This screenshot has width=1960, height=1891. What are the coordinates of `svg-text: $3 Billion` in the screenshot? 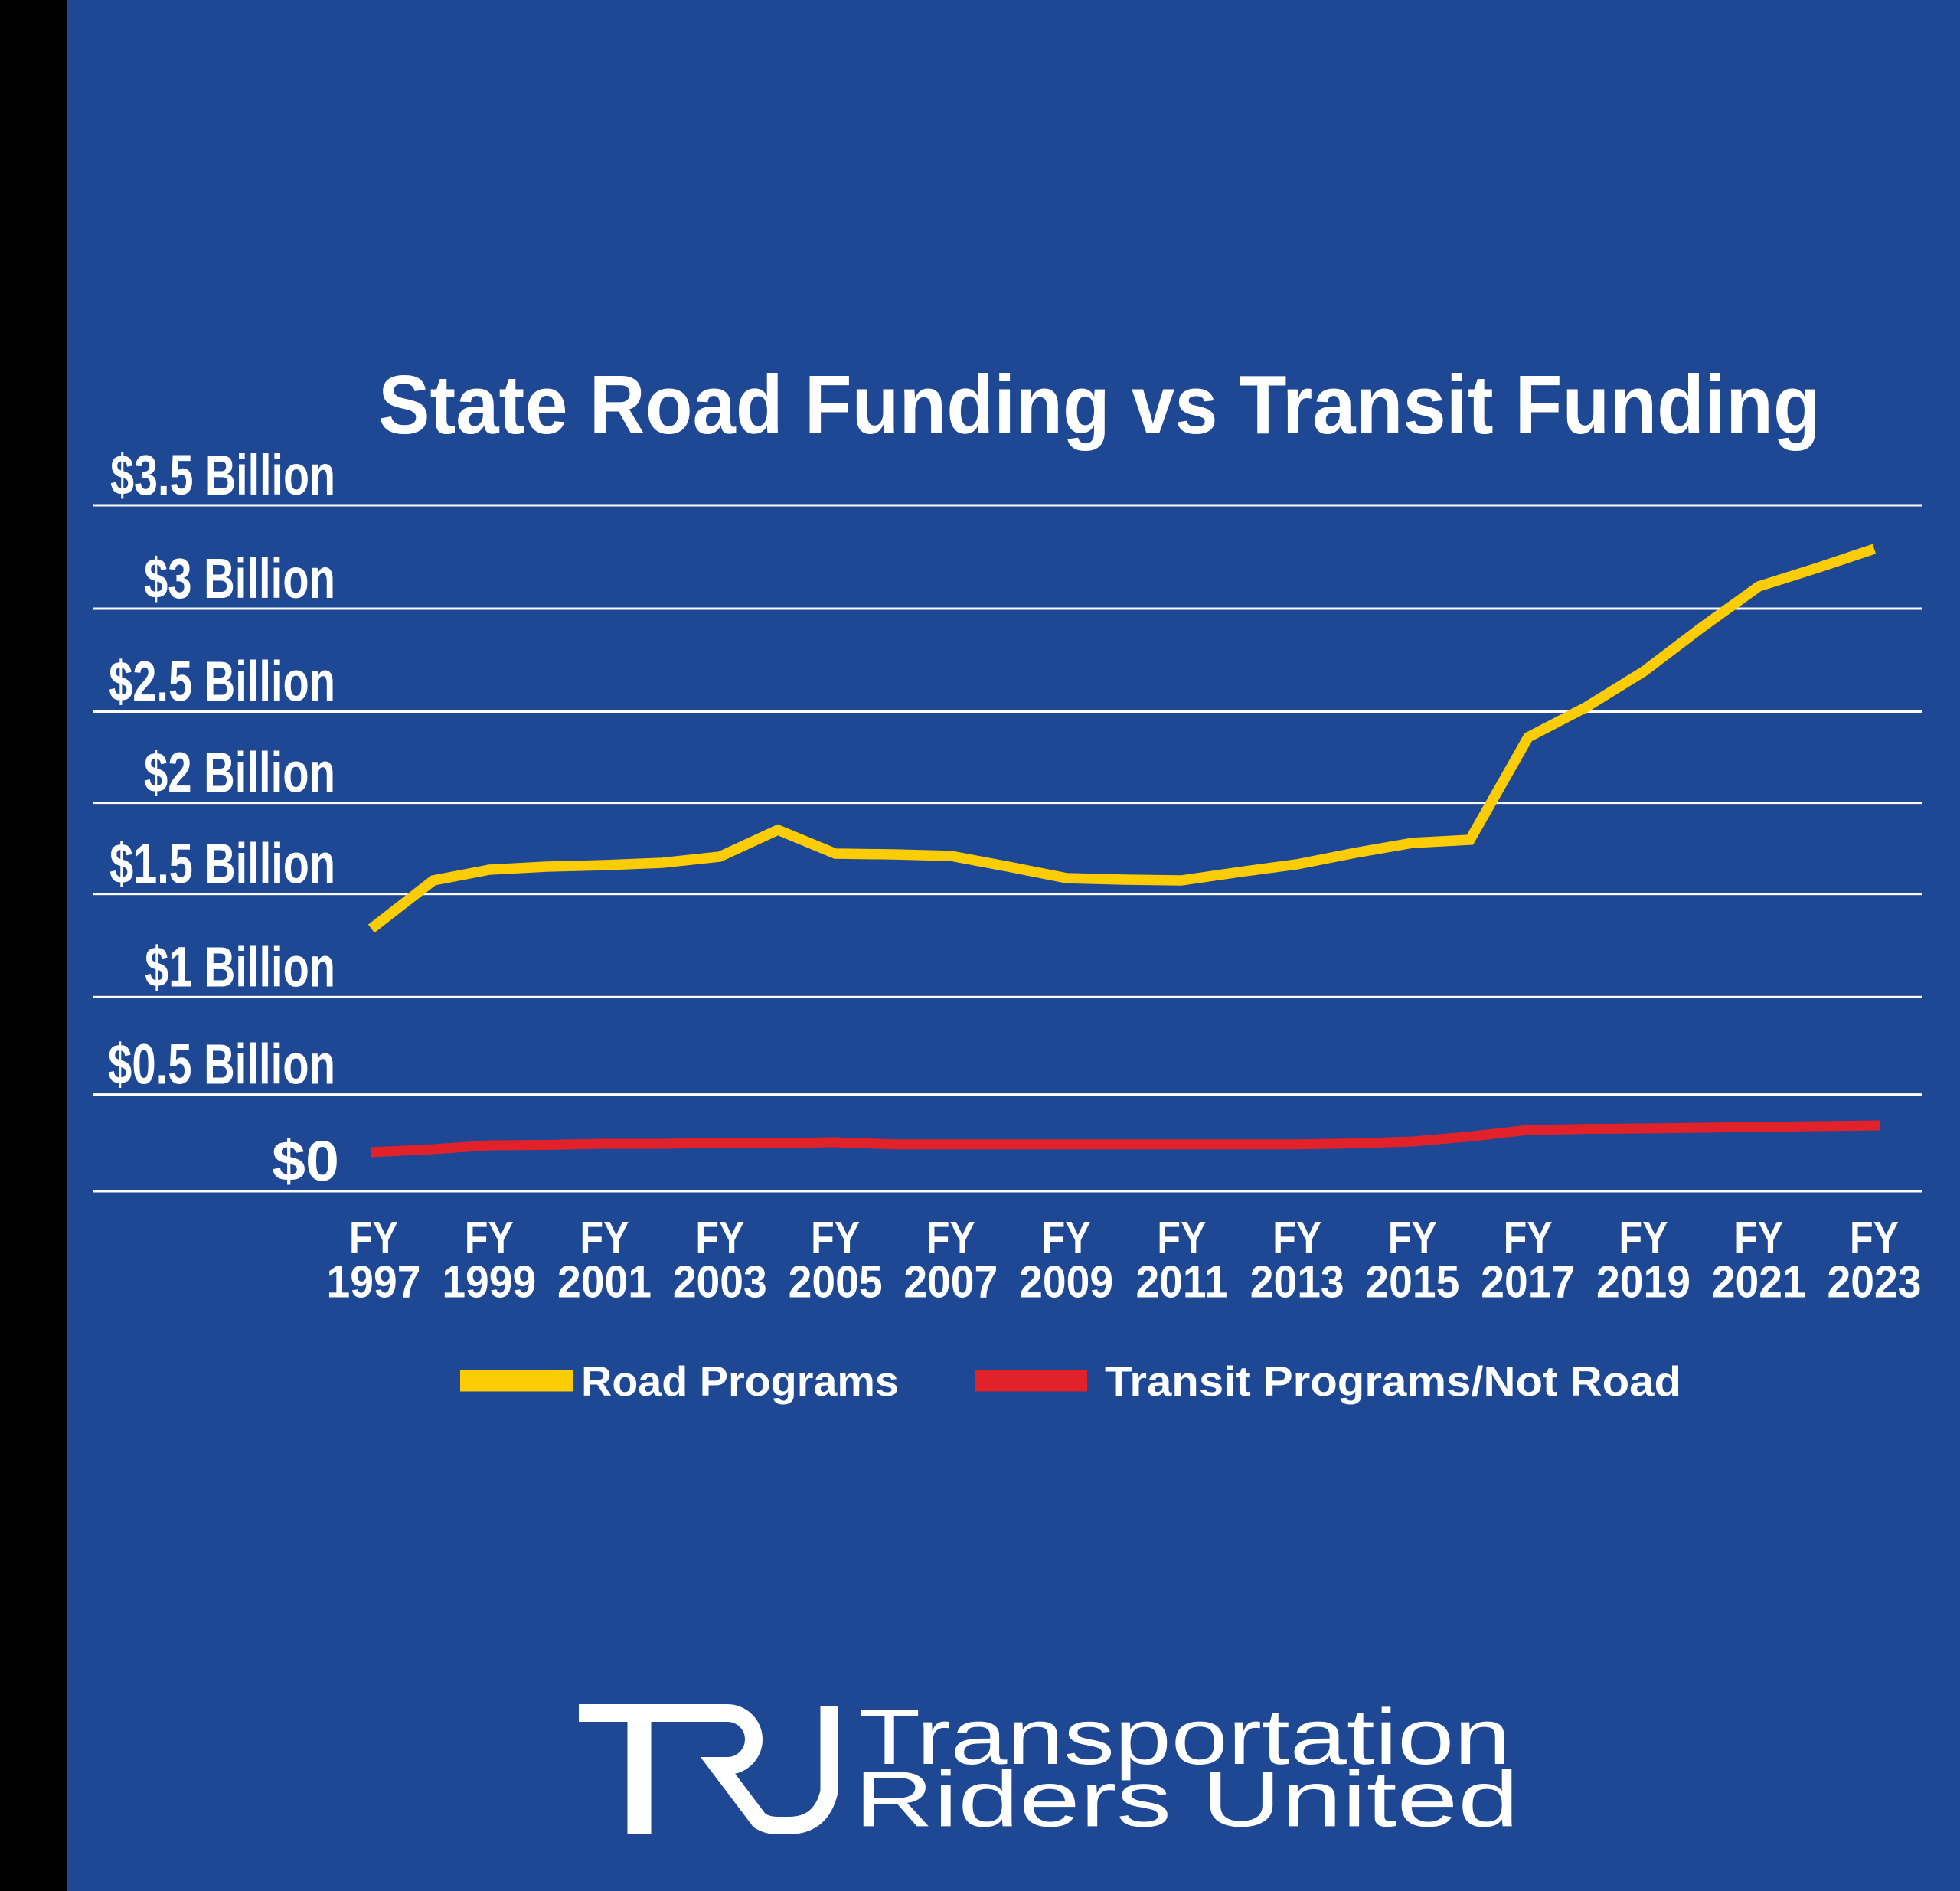 It's located at (239, 578).